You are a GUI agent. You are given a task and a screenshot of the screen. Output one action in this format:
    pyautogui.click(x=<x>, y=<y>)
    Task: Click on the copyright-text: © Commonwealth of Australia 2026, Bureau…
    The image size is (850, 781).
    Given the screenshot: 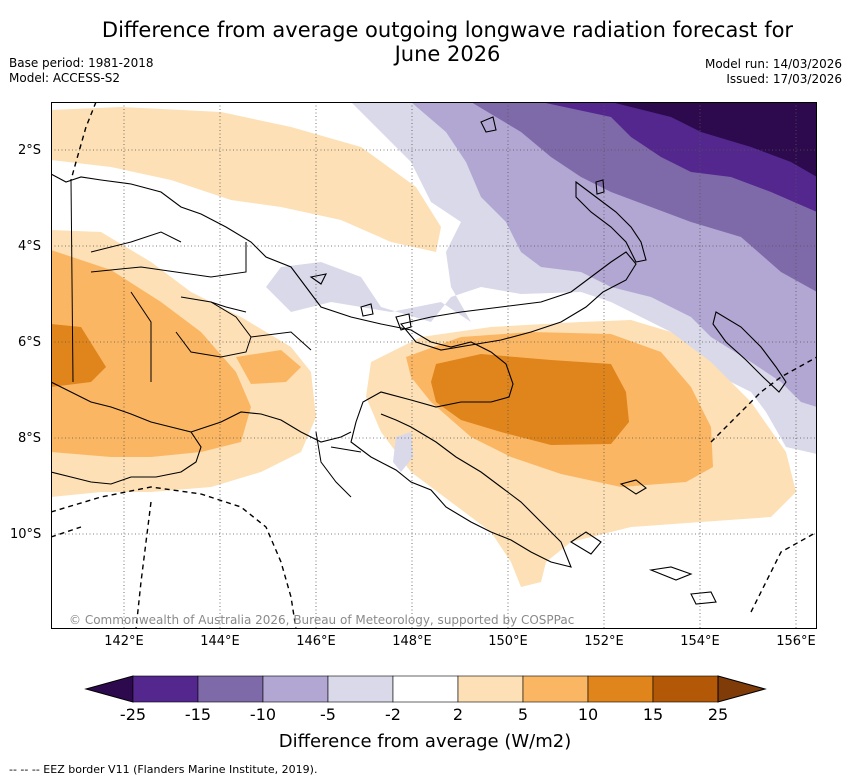 What is the action you would take?
    pyautogui.click(x=322, y=620)
    